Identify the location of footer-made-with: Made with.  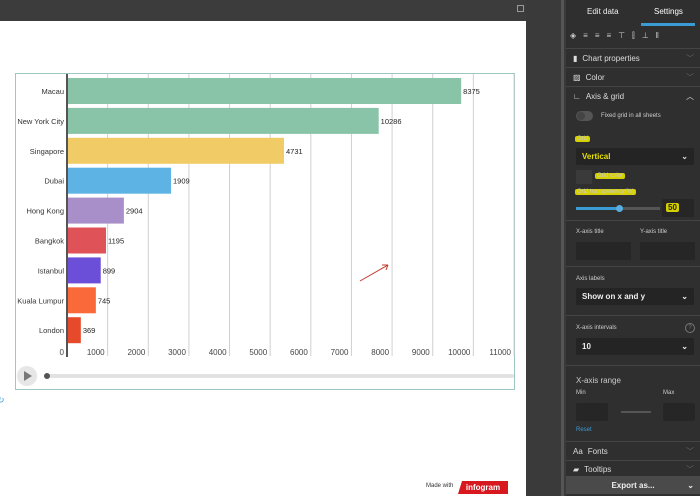
(440, 486).